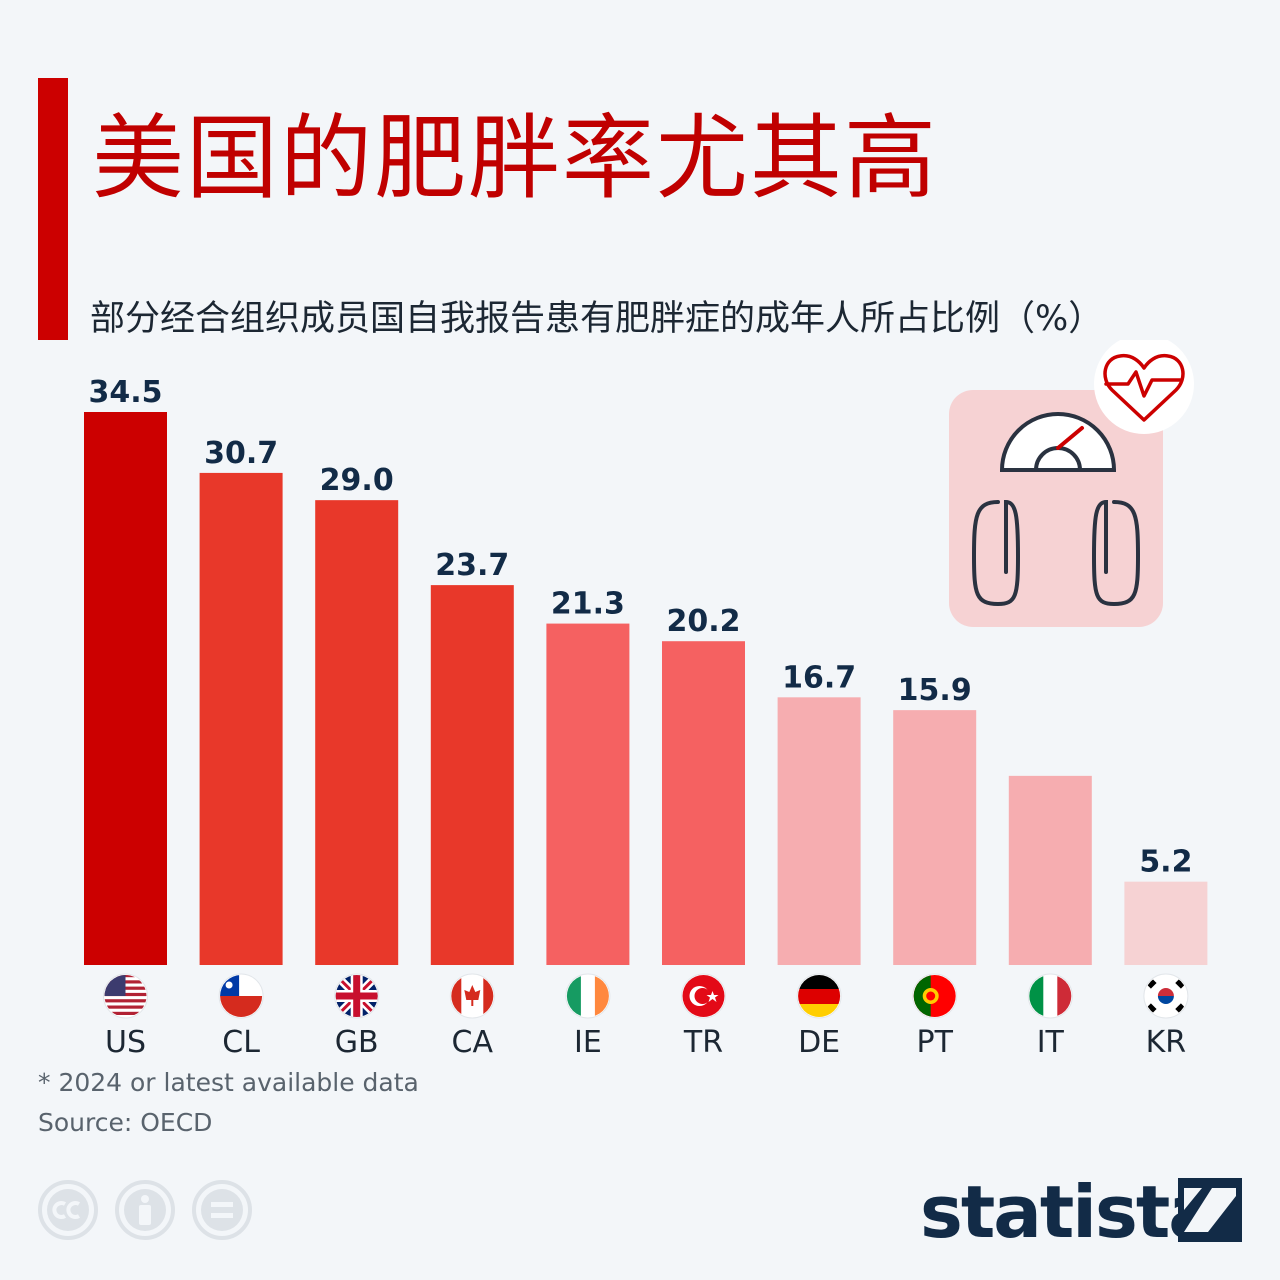  Describe the element at coordinates (935, 996) in the screenshot. I see `flag-pt-icon` at that location.